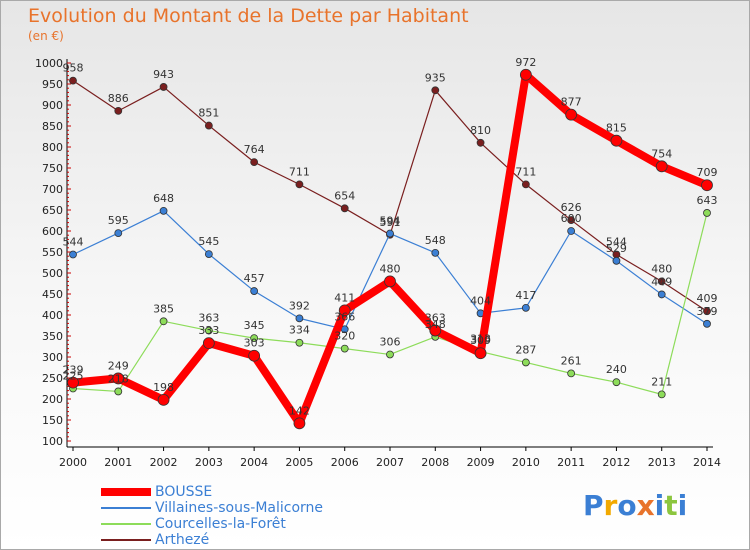  I want to click on data-label: 480, so click(661, 268).